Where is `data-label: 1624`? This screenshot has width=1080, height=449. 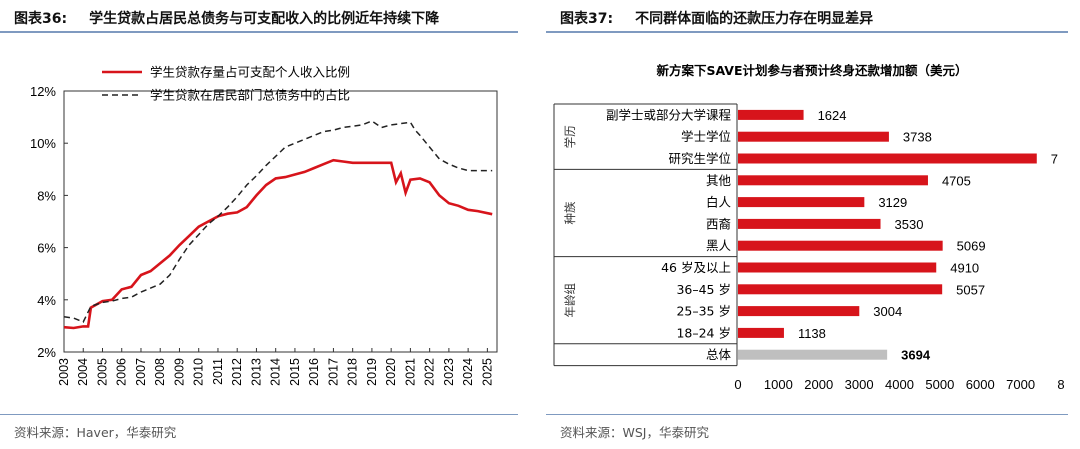 data-label: 1624 is located at coordinates (832, 115).